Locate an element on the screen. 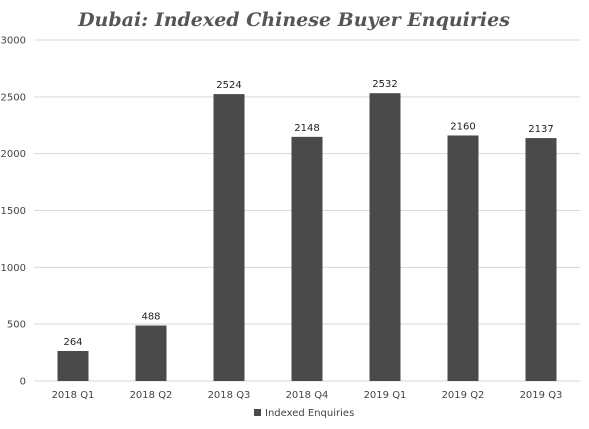 The height and width of the screenshot is (429, 589). x-tick-label: 2019 Q2 is located at coordinates (463, 395).